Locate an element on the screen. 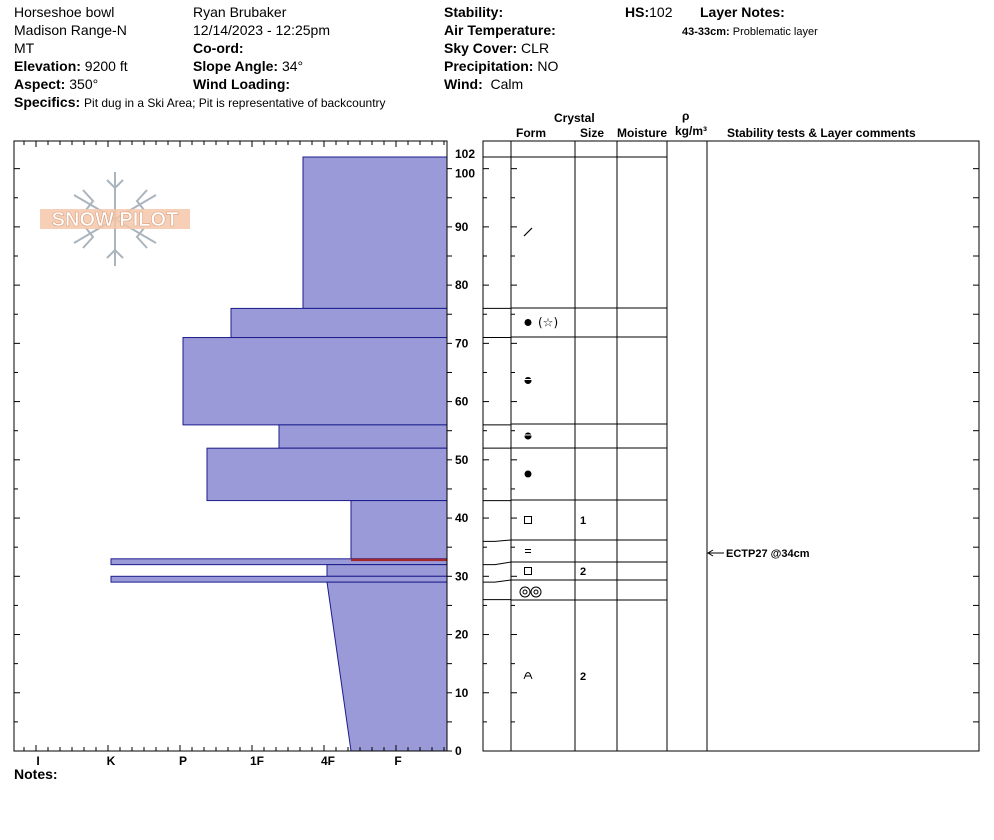  aspect-label: Aspect: is located at coordinates (40, 84).